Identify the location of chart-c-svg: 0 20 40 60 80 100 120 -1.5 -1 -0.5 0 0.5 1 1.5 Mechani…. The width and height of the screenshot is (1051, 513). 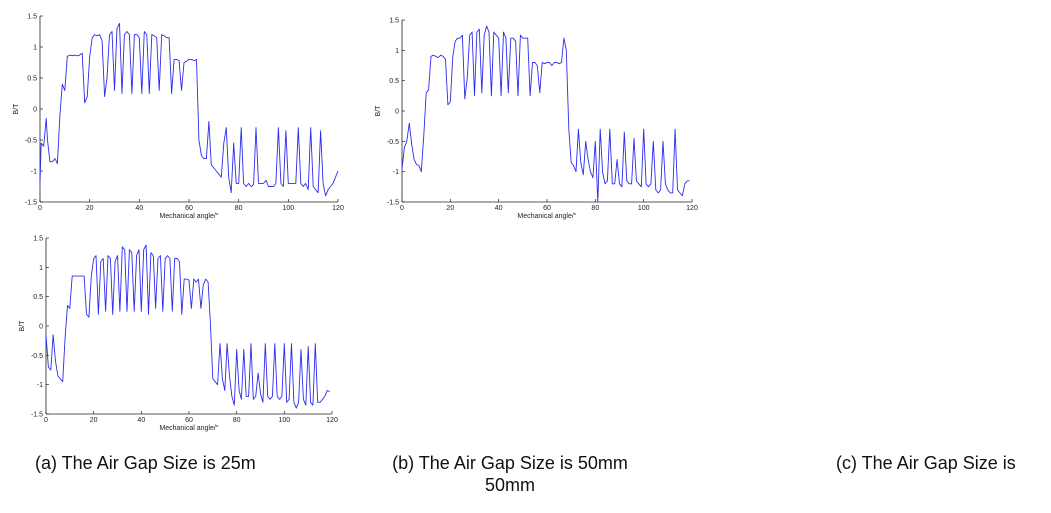
(178, 334).